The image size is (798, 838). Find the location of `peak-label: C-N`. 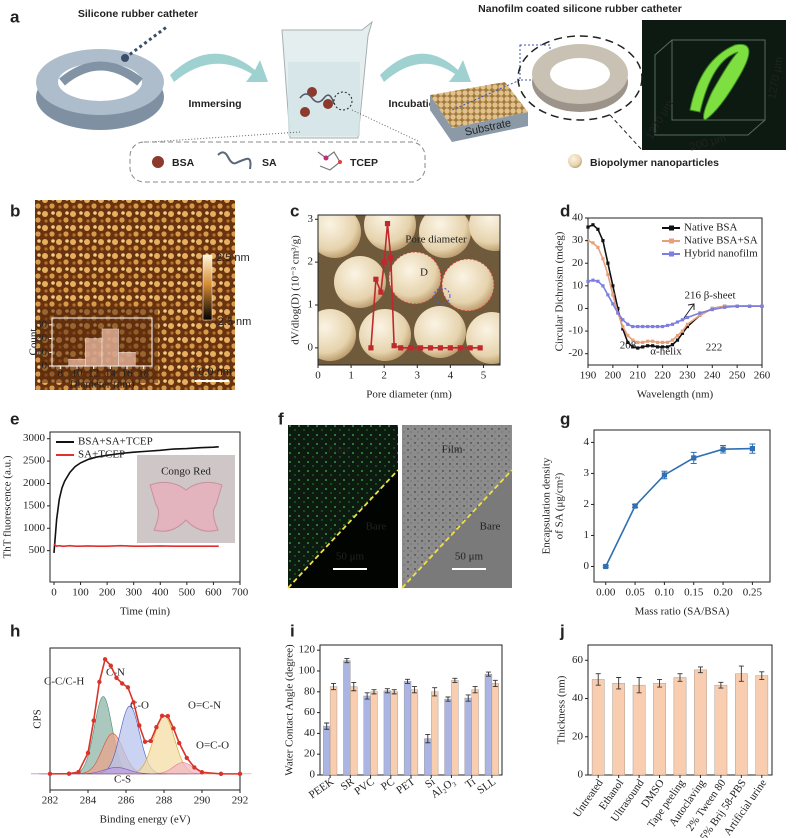

peak-label: C-N is located at coordinates (115, 673).